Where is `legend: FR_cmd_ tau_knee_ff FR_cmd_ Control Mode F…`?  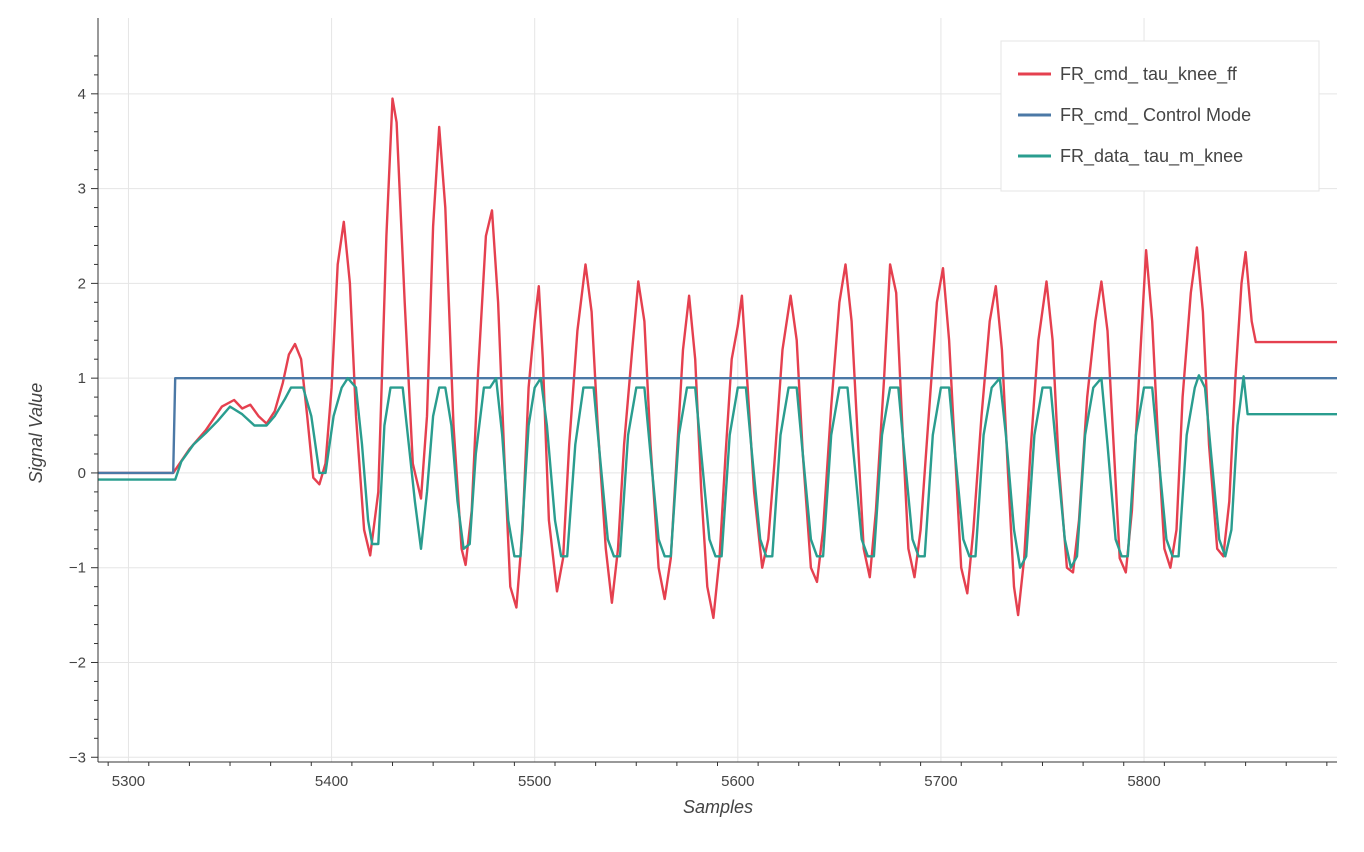
legend: FR_cmd_ tau_knee_ff FR_cmd_ Control Mode F… is located at coordinates (1160, 116).